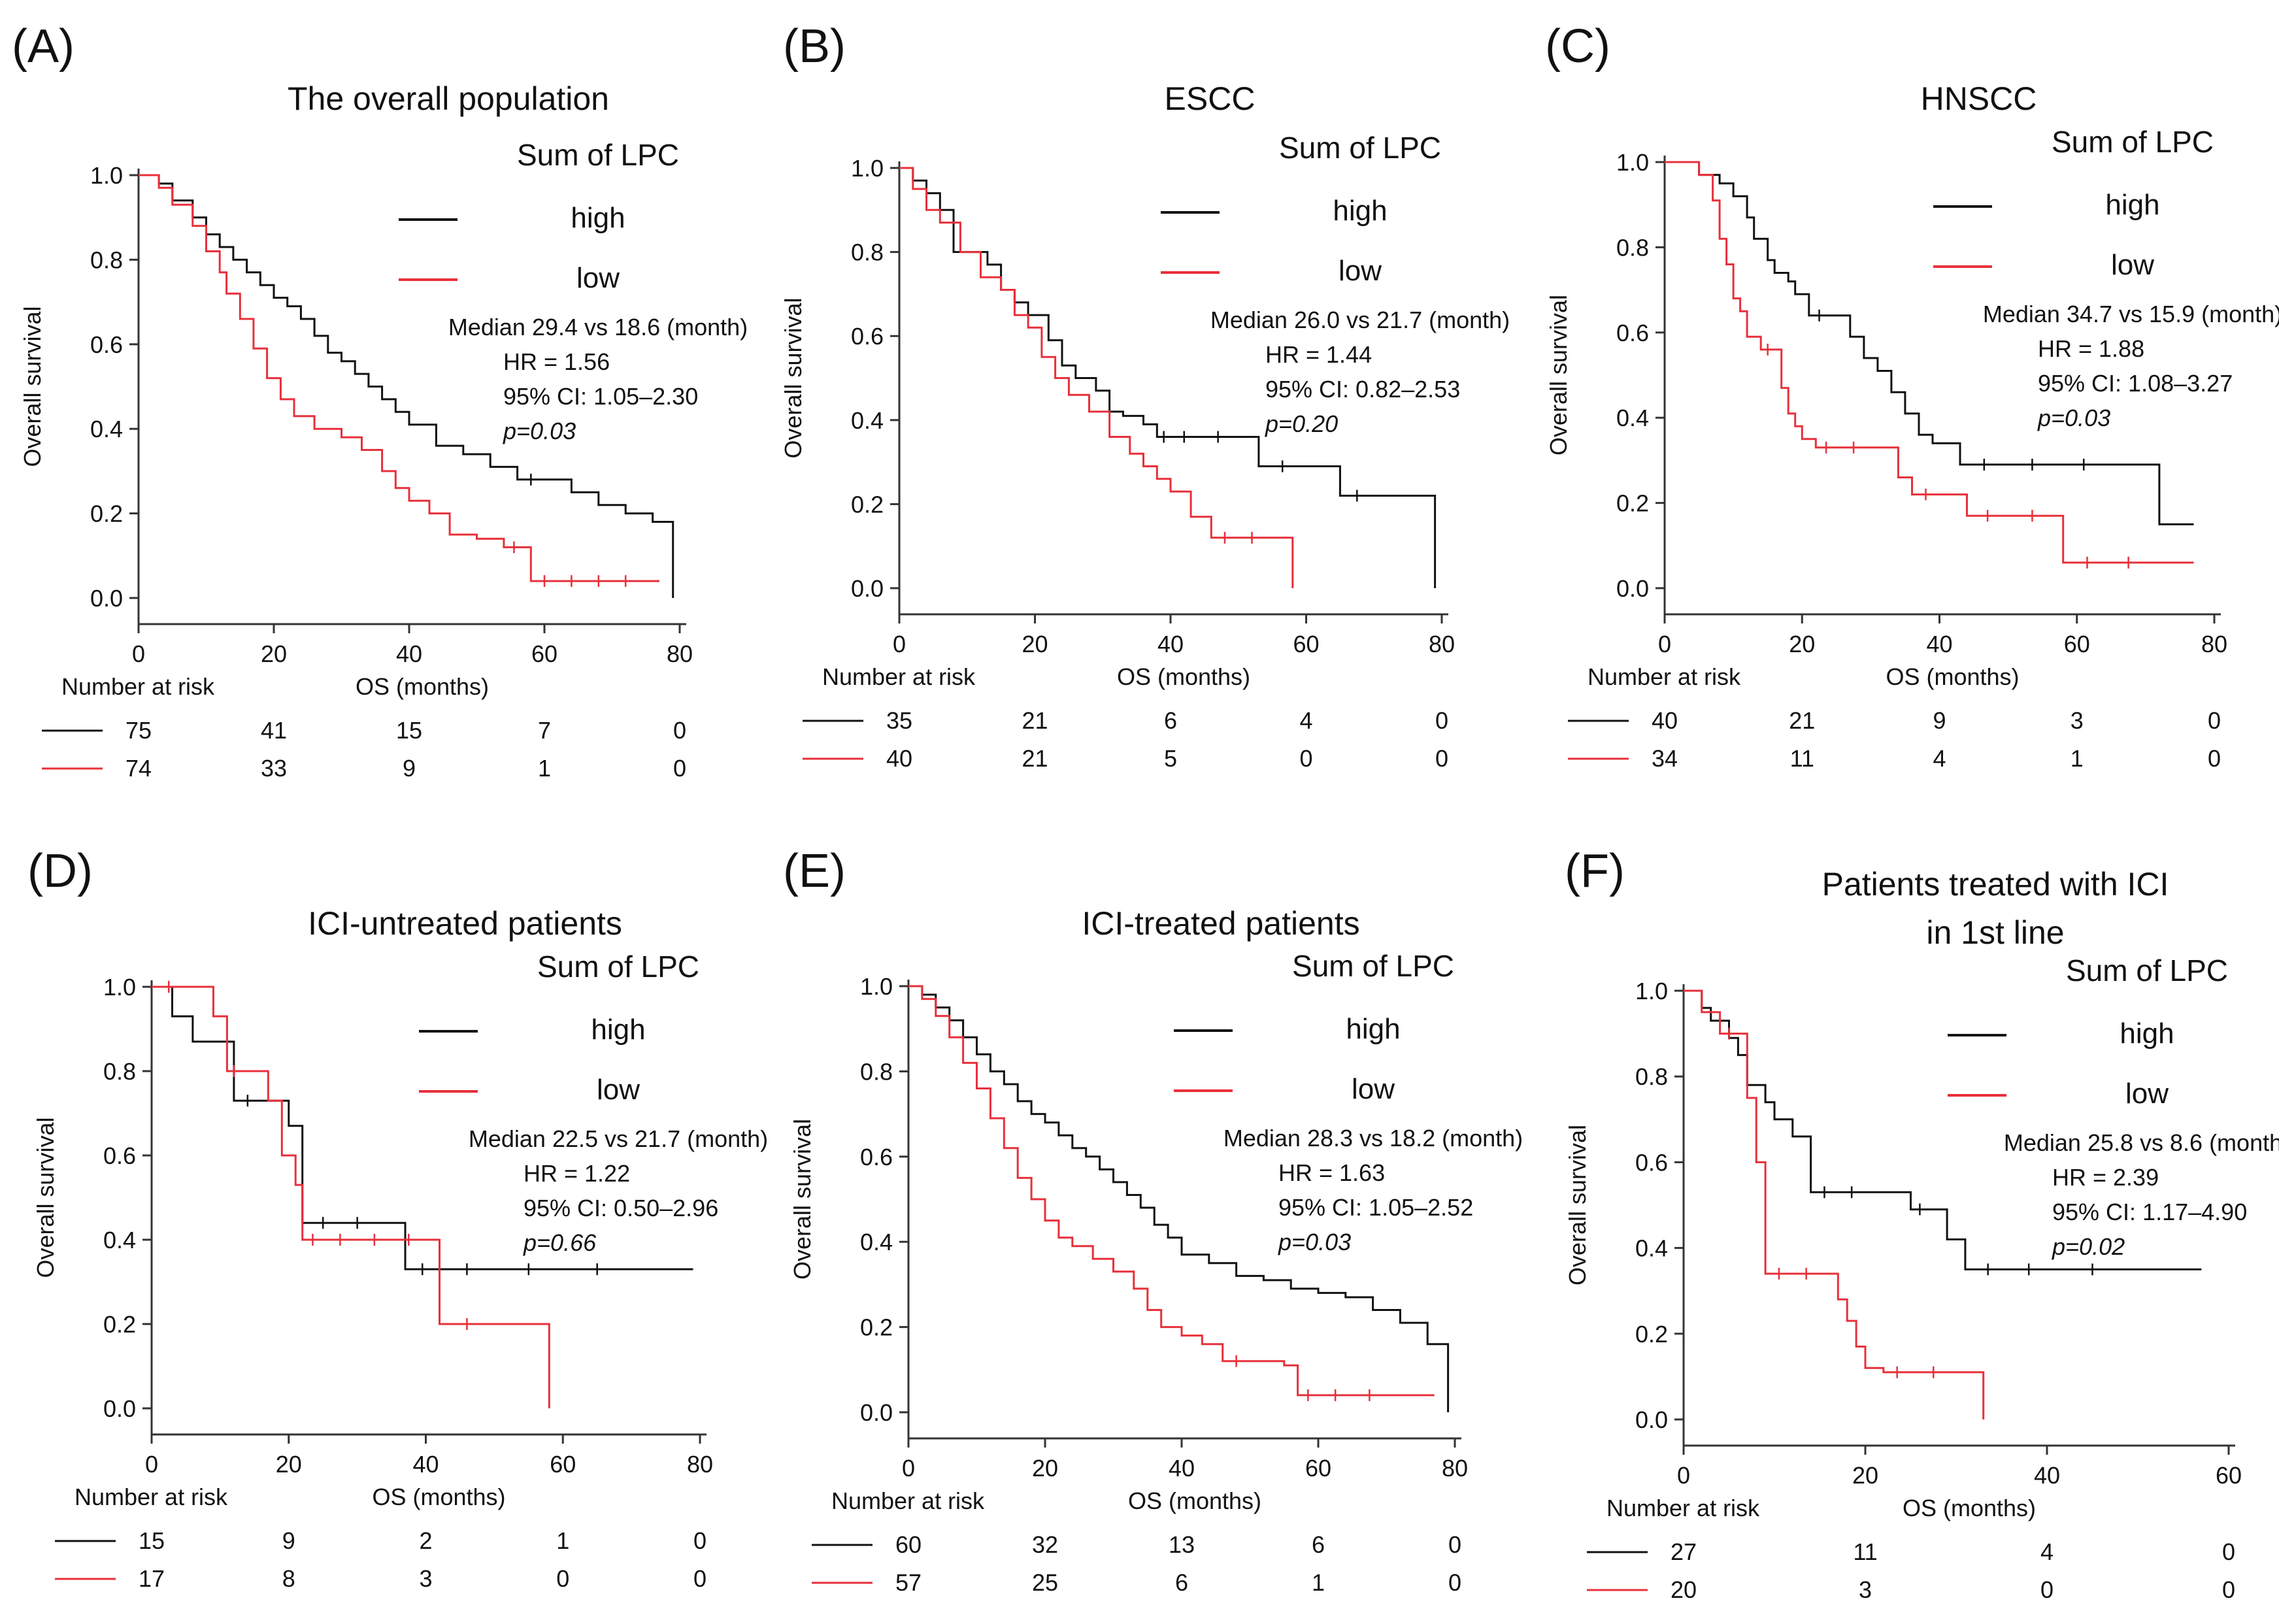  What do you see at coordinates (562, 1540) in the screenshot?
I see `risk-count-high: 1` at bounding box center [562, 1540].